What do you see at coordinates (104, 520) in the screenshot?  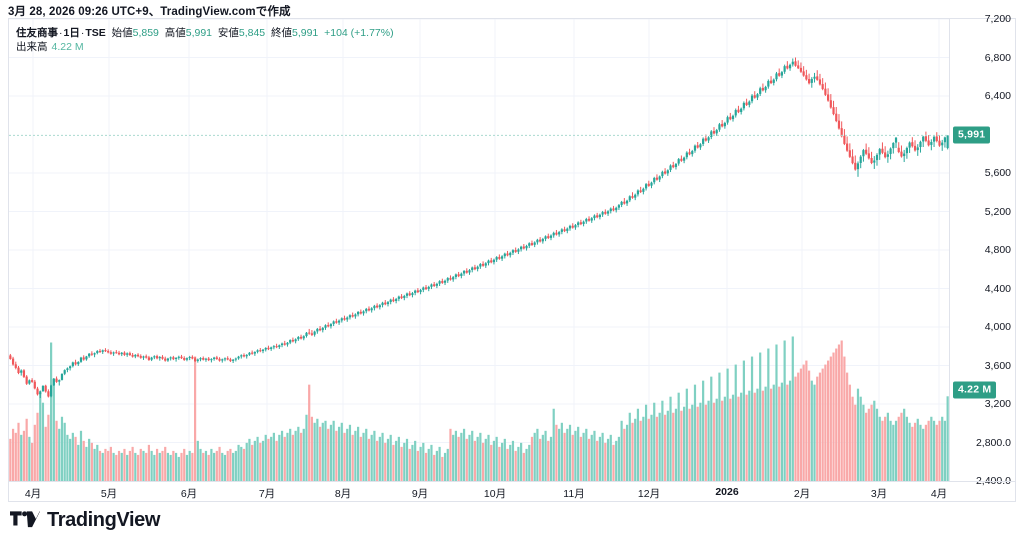 I see `tradingview-wordmark: TradingView` at bounding box center [104, 520].